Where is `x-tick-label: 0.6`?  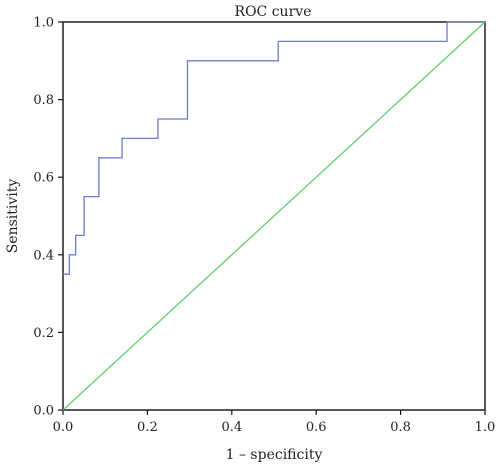
x-tick-label: 0.6 is located at coordinates (316, 427).